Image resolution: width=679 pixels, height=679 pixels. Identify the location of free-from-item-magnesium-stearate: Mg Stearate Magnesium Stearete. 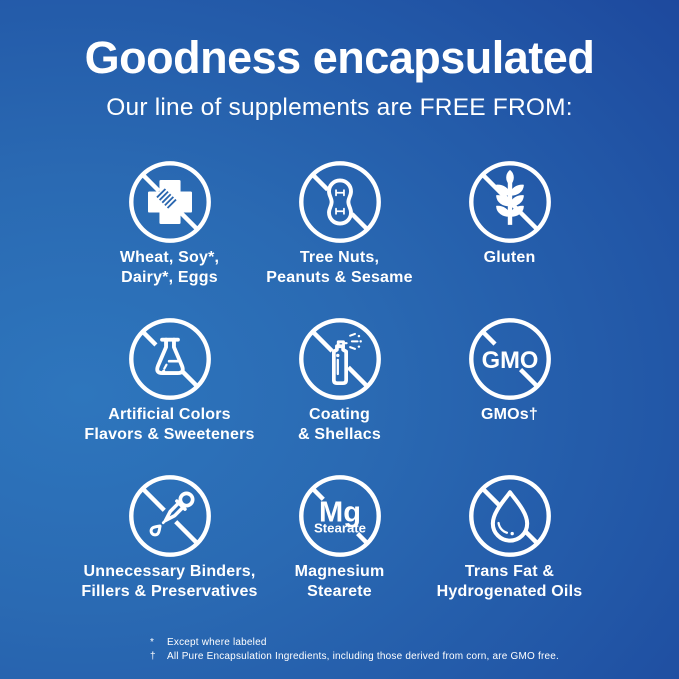
(340, 550).